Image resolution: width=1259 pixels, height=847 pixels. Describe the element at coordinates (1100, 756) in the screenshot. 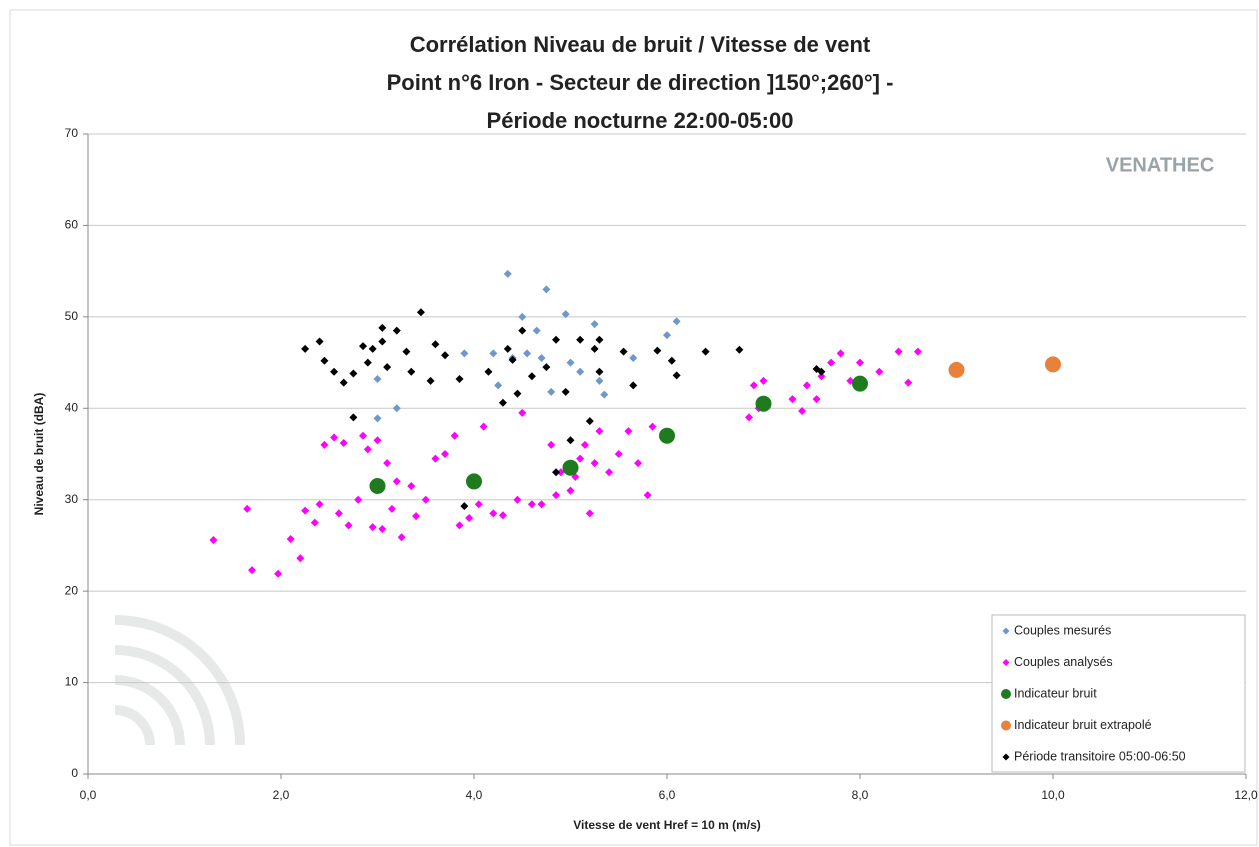

I see `legend-label: Période transitoire 05:00-06:50` at that location.